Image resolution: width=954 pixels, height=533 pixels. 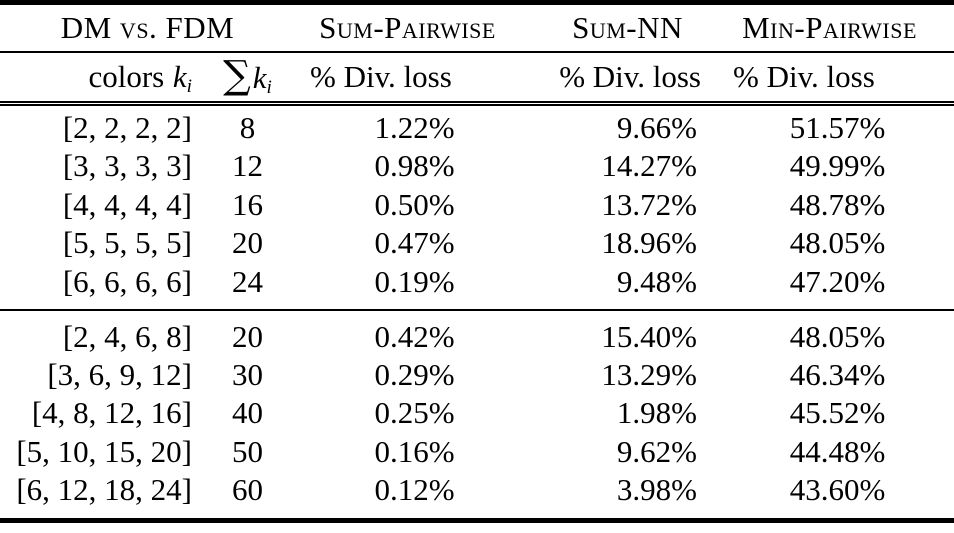 I want to click on table-row: [4, 4, 4, 4] 16 0.50% 13.72% 48.78%, so click(x=477, y=205).